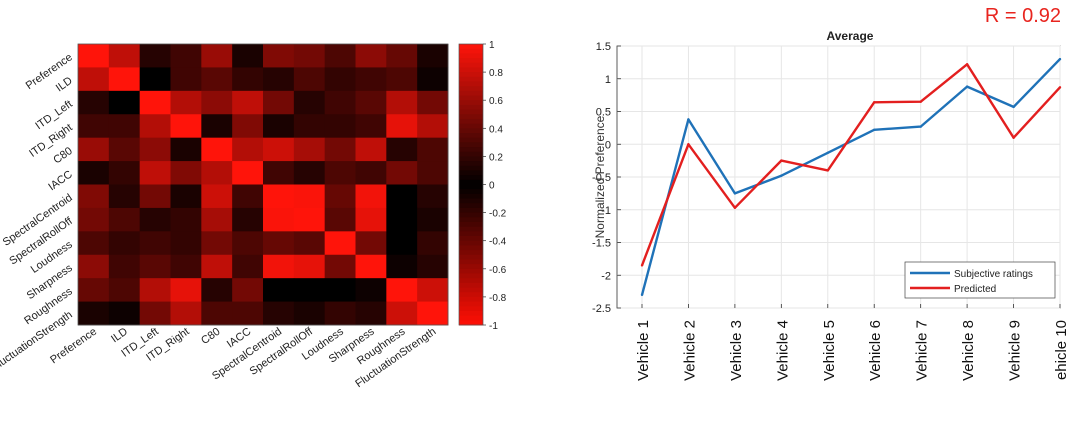 The width and height of the screenshot is (1080, 427). Describe the element at coordinates (155, 266) in the screenshot. I see `heatmap-cell-sharpness-itd-left` at that location.